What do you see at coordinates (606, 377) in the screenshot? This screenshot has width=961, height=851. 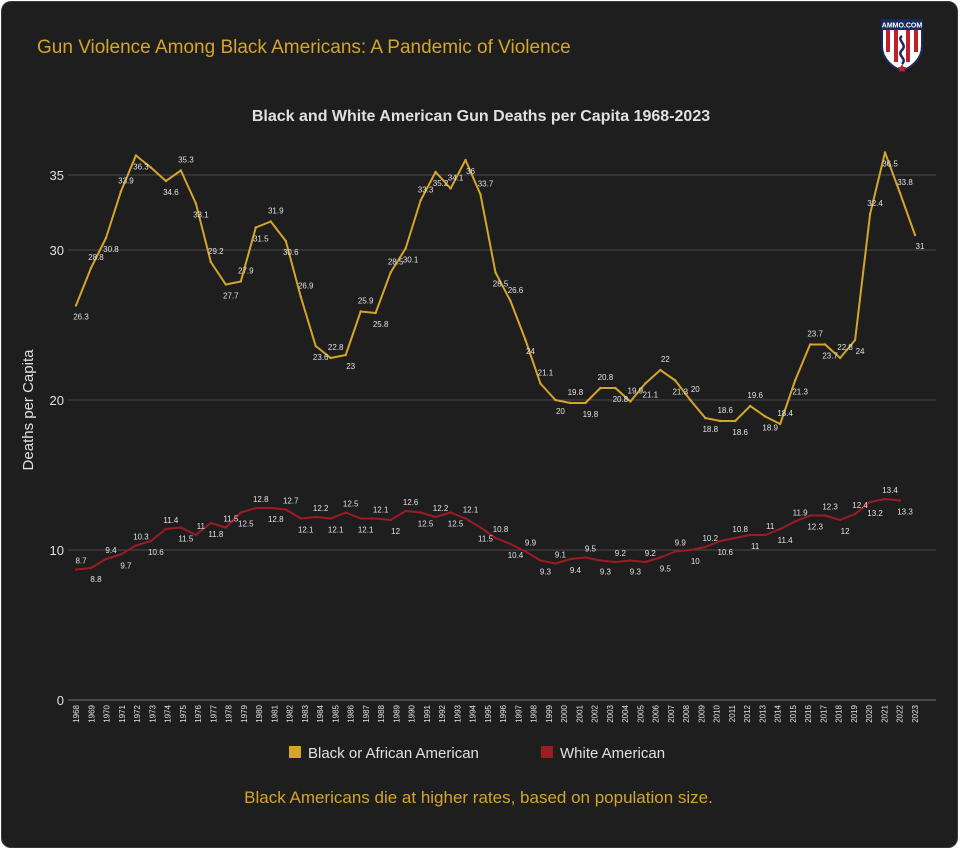 I see `data-label: 20.8` at bounding box center [606, 377].